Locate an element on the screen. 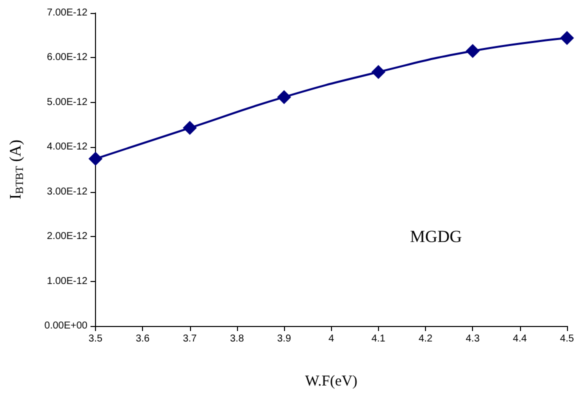  y-tick-label: 7.00E-12 is located at coordinates (67, 13).